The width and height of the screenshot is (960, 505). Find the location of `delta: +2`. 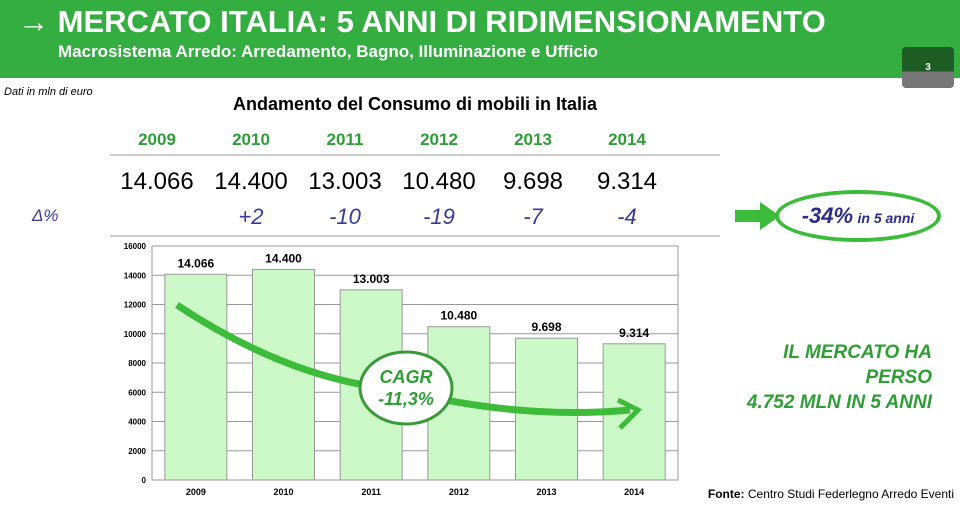

delta: +2 is located at coordinates (251, 216).